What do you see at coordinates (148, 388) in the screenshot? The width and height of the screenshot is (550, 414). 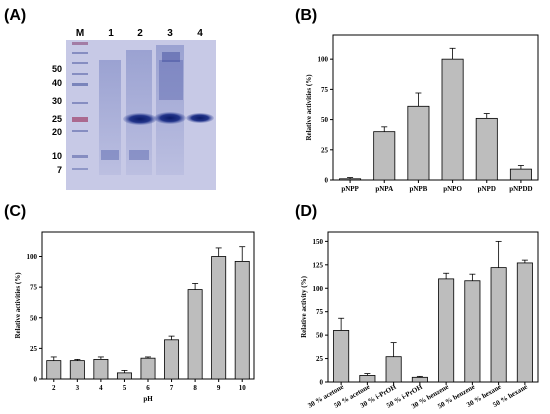 I see `x-tick-label: 6` at bounding box center [148, 388].